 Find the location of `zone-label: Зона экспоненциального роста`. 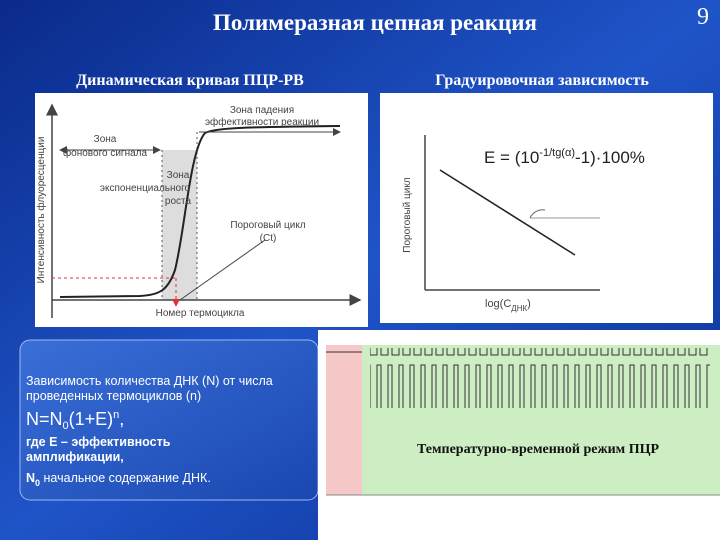

zone-label: Зона экспоненциального роста is located at coordinates (146, 188).